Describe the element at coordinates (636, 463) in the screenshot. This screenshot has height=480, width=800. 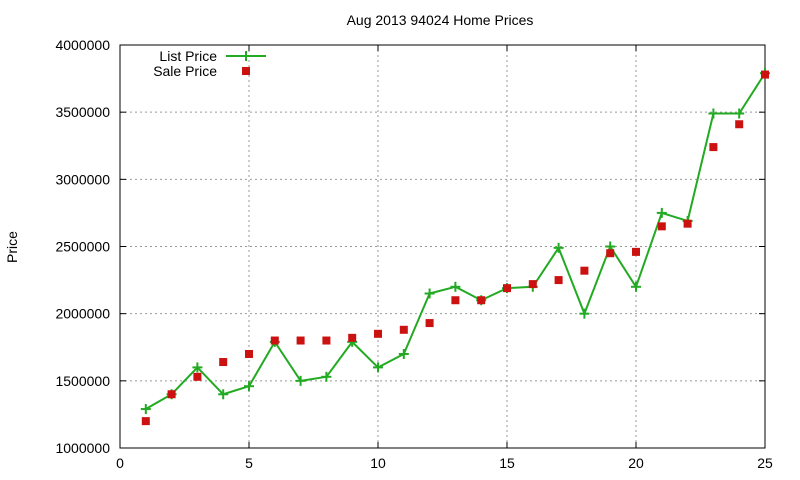
I see `x-tick-label: 20` at that location.